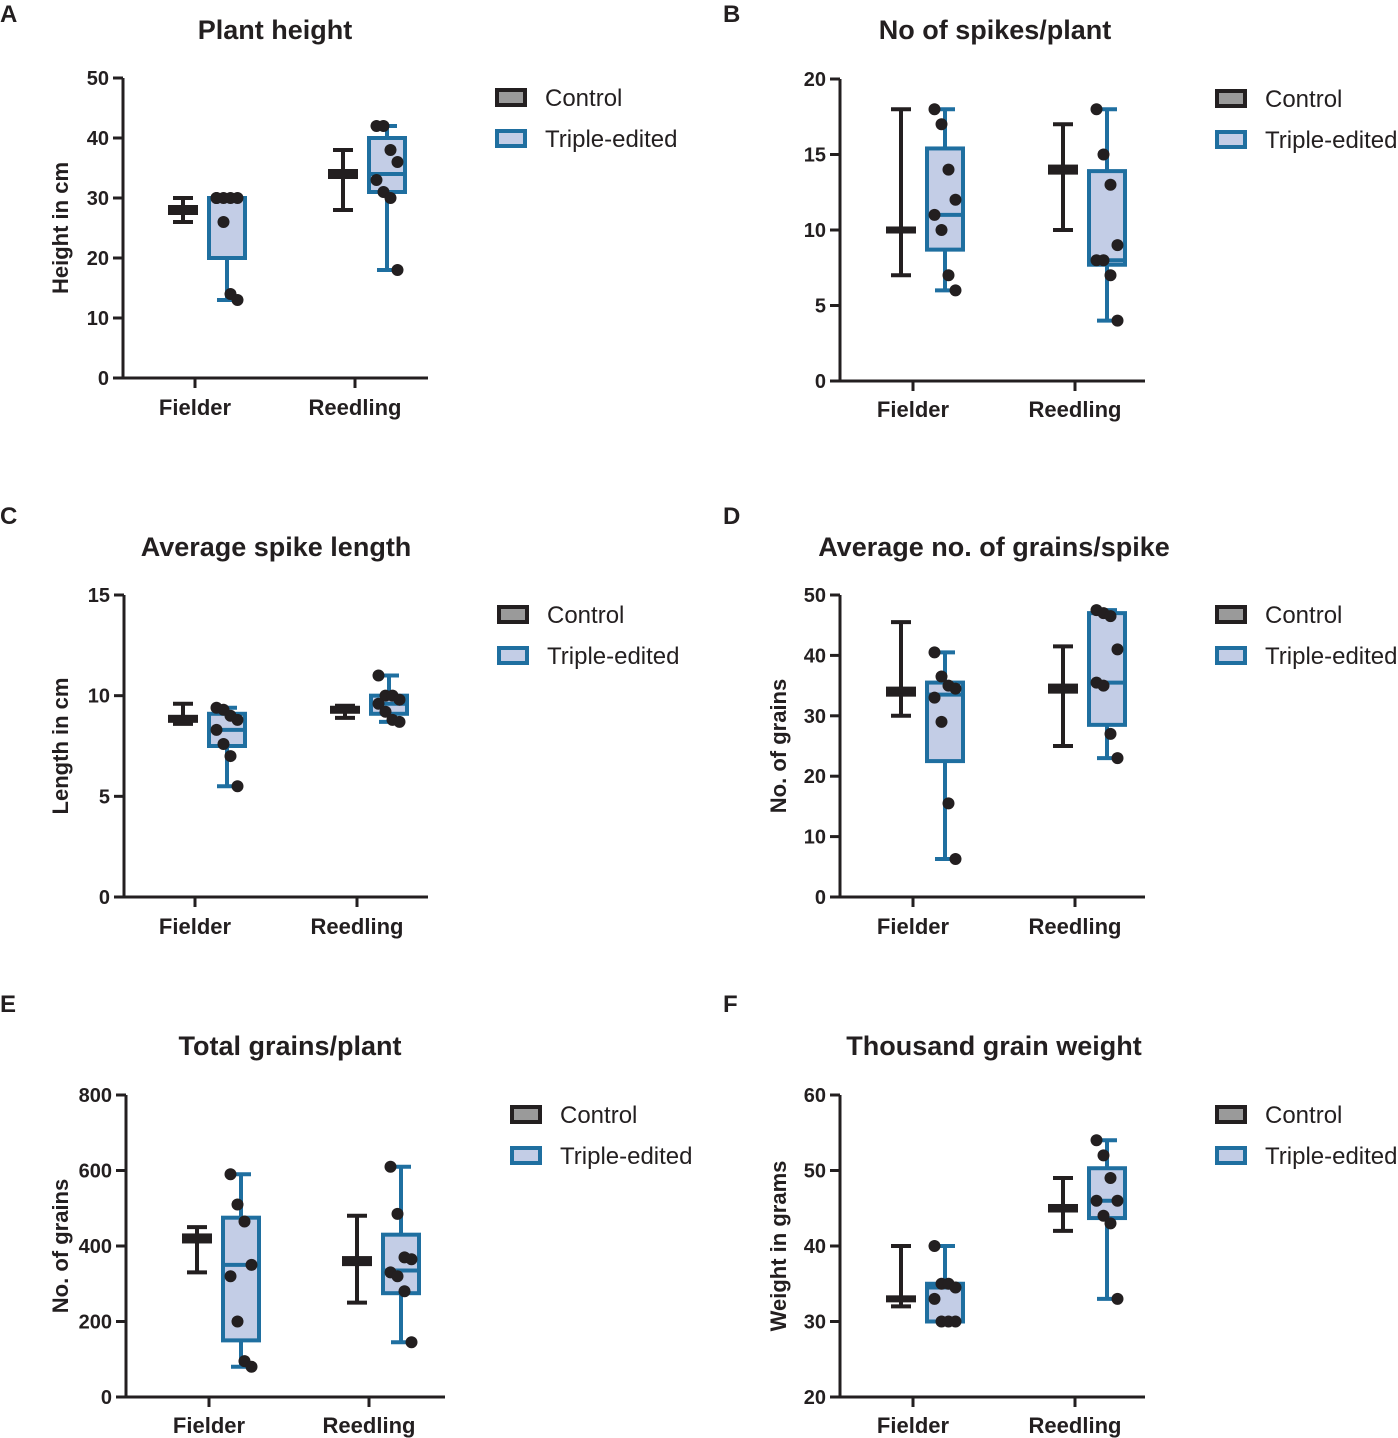 This screenshot has width=1398, height=1438. What do you see at coordinates (275, 30) in the screenshot?
I see `chart-title: Plant height` at bounding box center [275, 30].